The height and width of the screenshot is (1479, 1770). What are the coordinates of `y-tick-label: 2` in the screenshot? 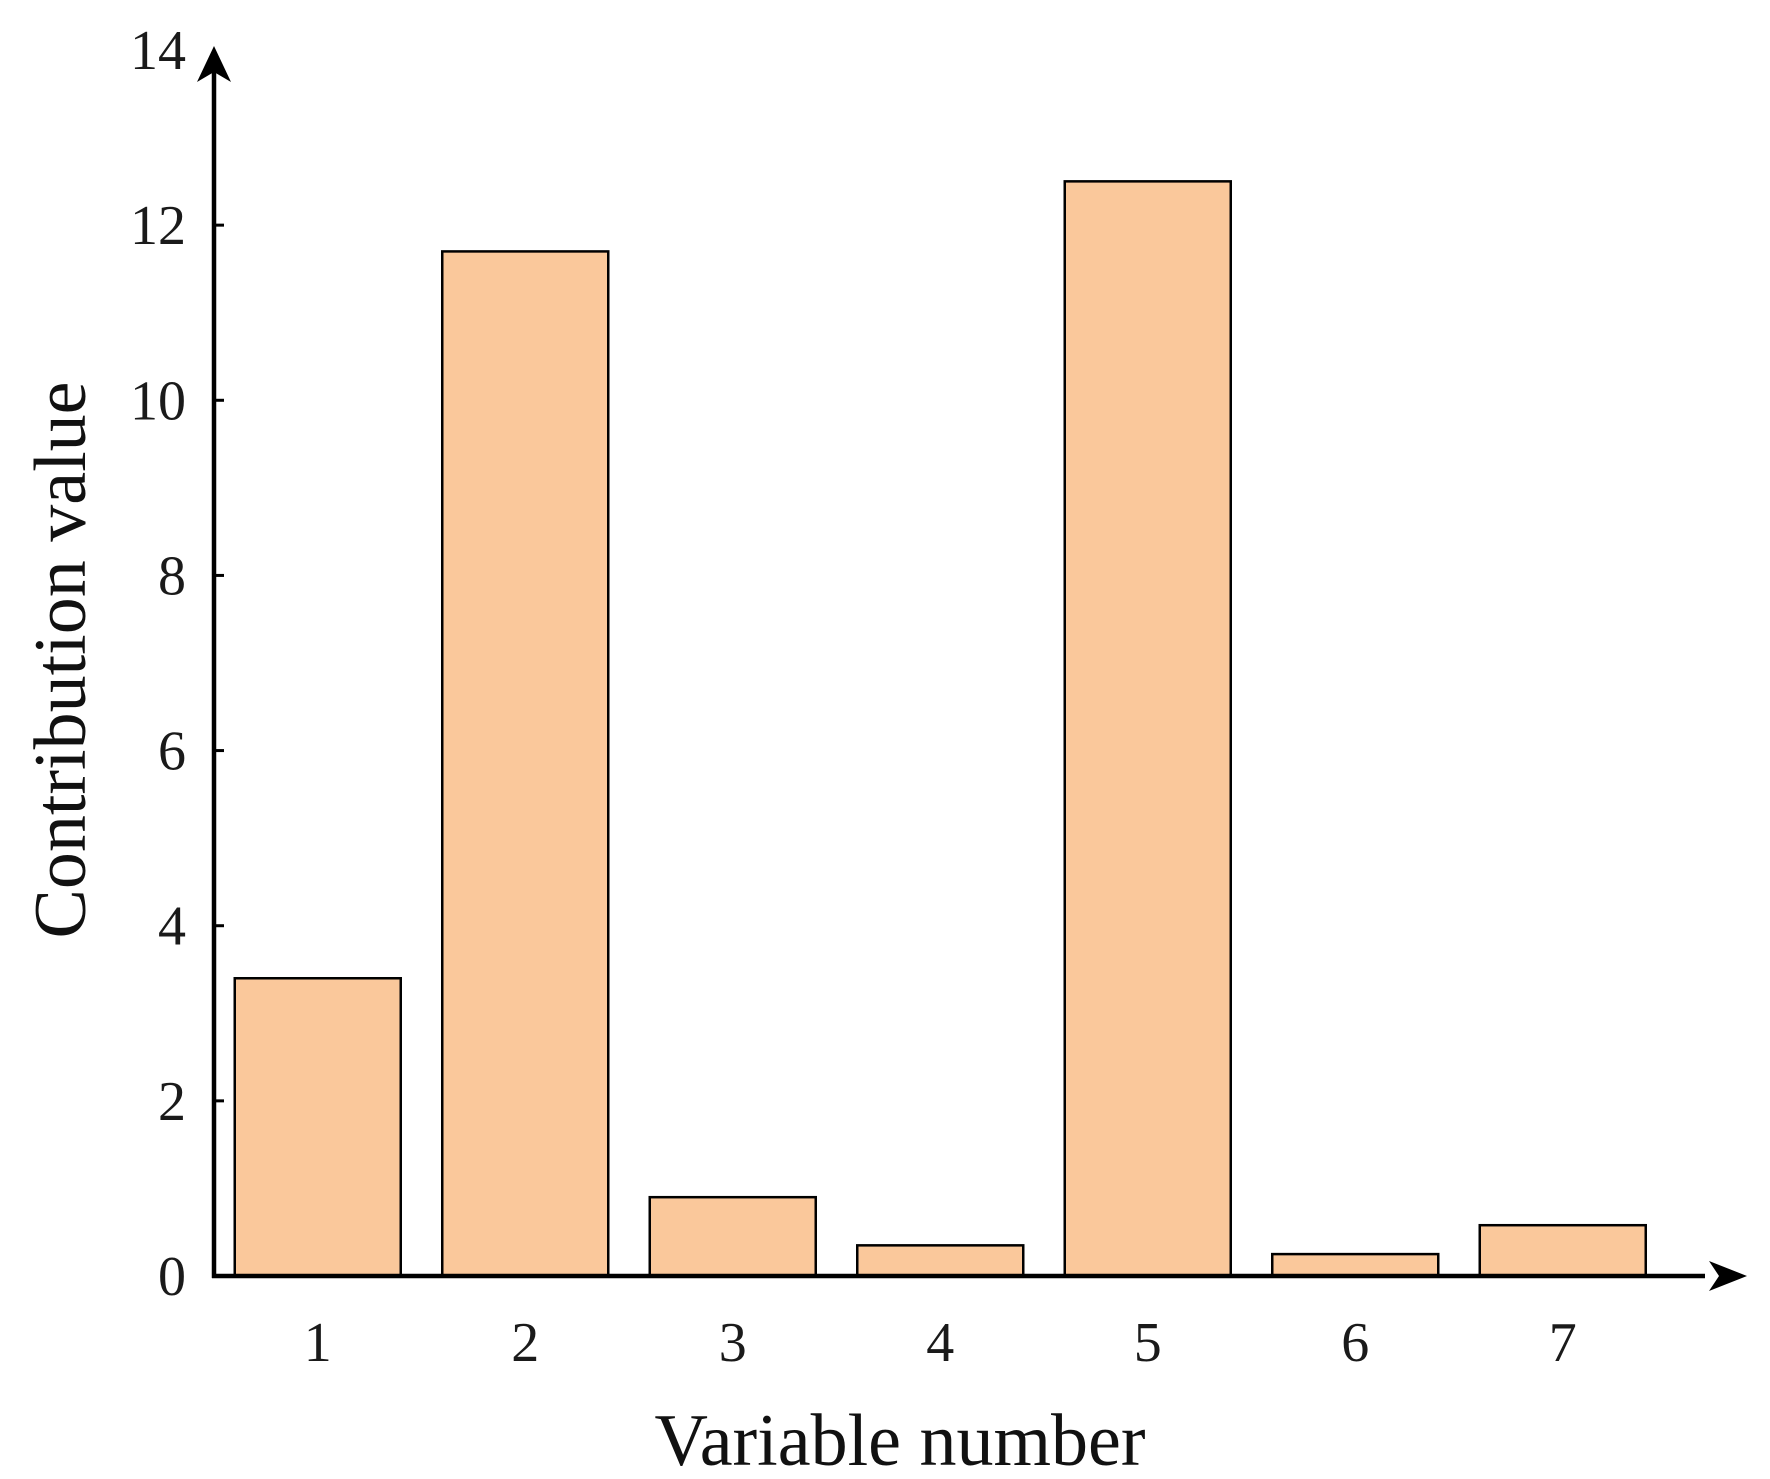 It's located at (172, 1102).